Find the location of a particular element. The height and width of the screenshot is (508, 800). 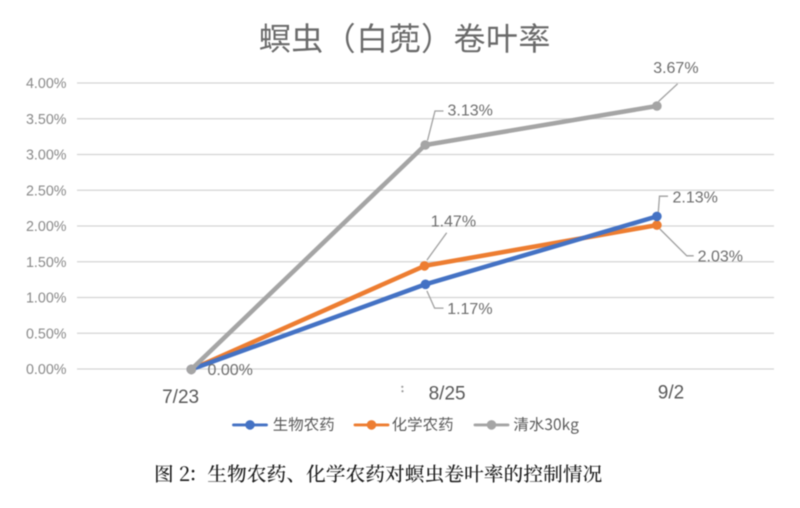

svg-text: 3.00% is located at coordinates (46, 156).